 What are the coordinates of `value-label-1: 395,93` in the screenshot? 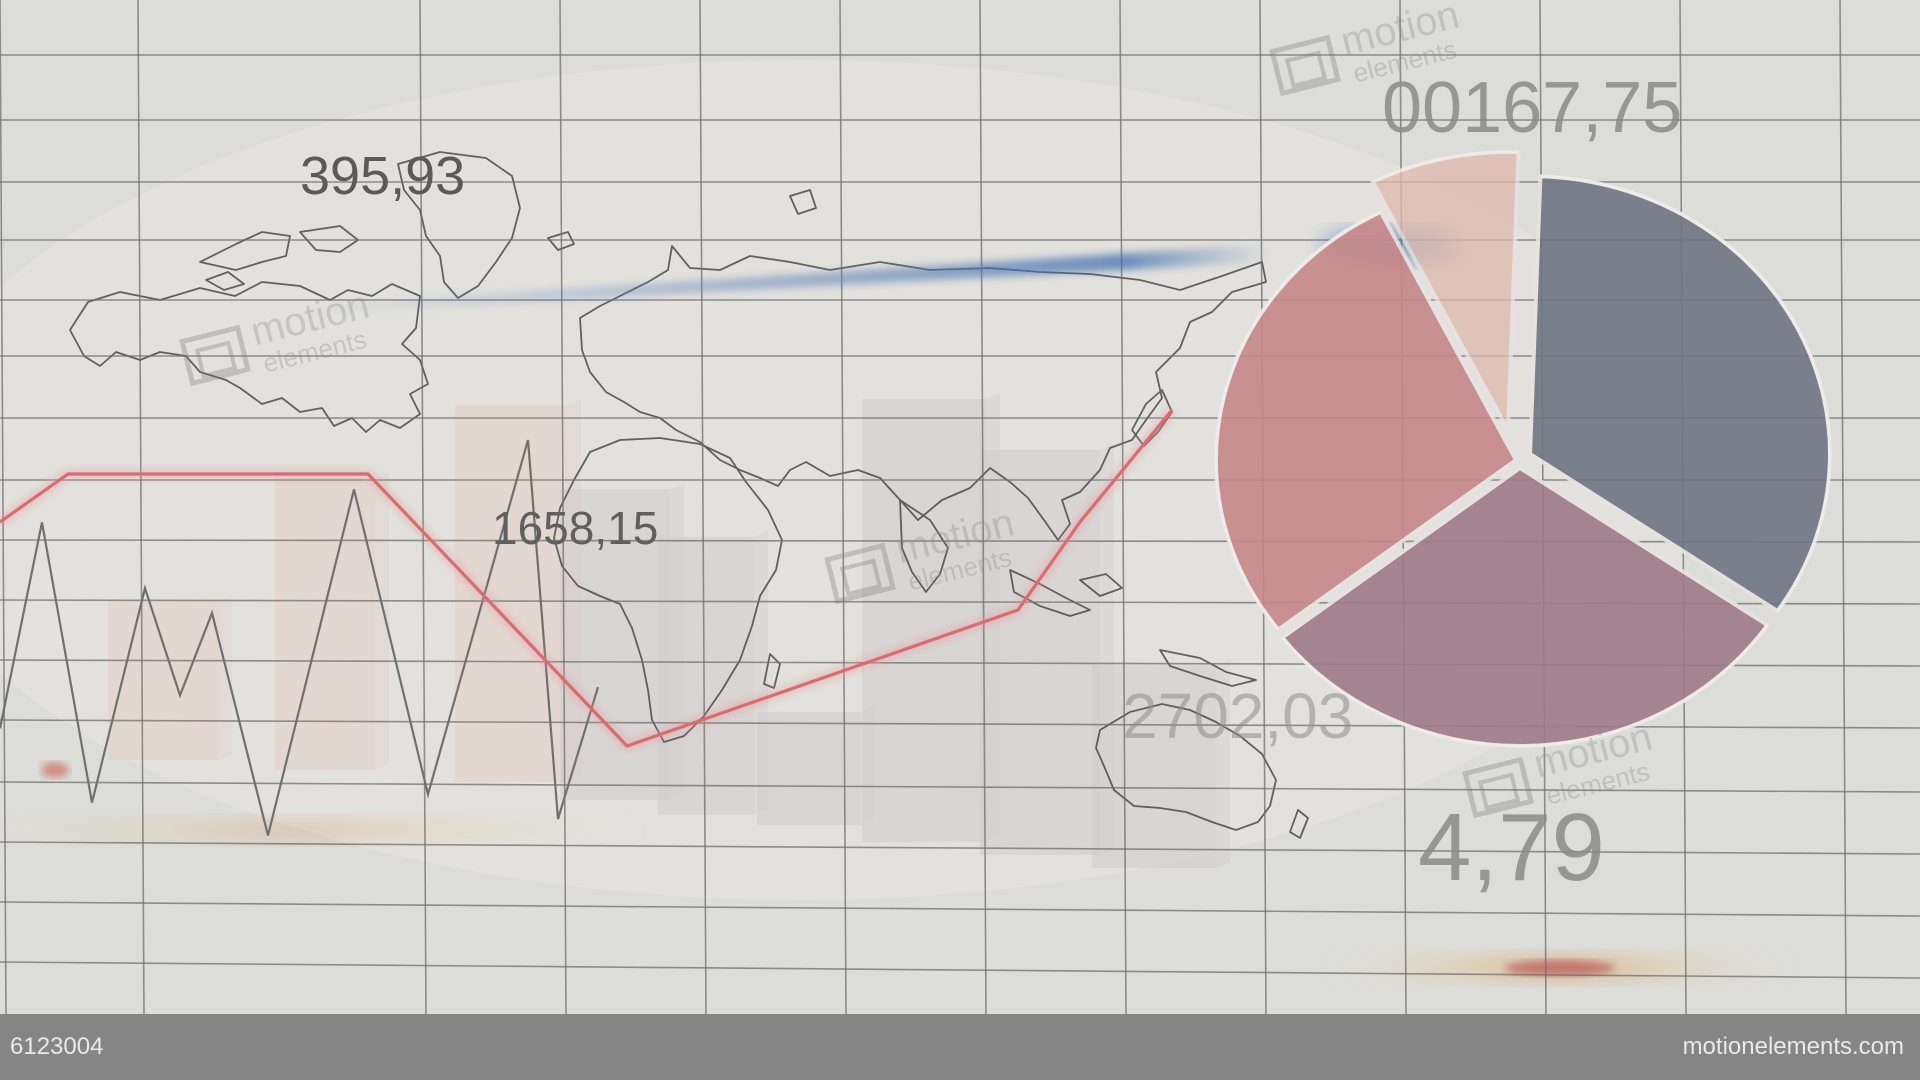 It's located at (382, 176).